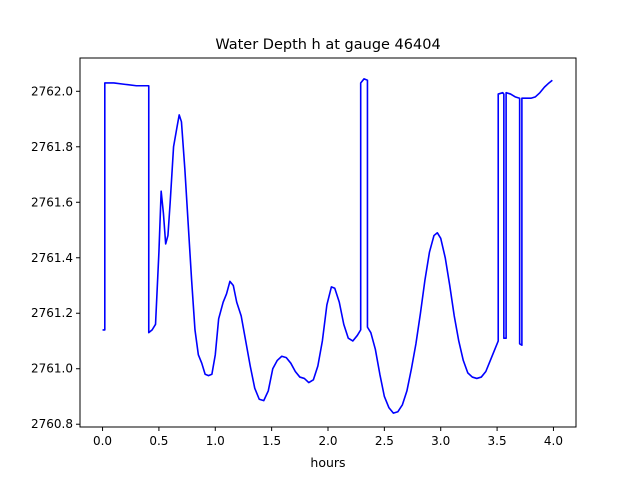 The image size is (640, 480). Describe the element at coordinates (52, 202) in the screenshot. I see `y-tick-label: 2761.6` at that location.